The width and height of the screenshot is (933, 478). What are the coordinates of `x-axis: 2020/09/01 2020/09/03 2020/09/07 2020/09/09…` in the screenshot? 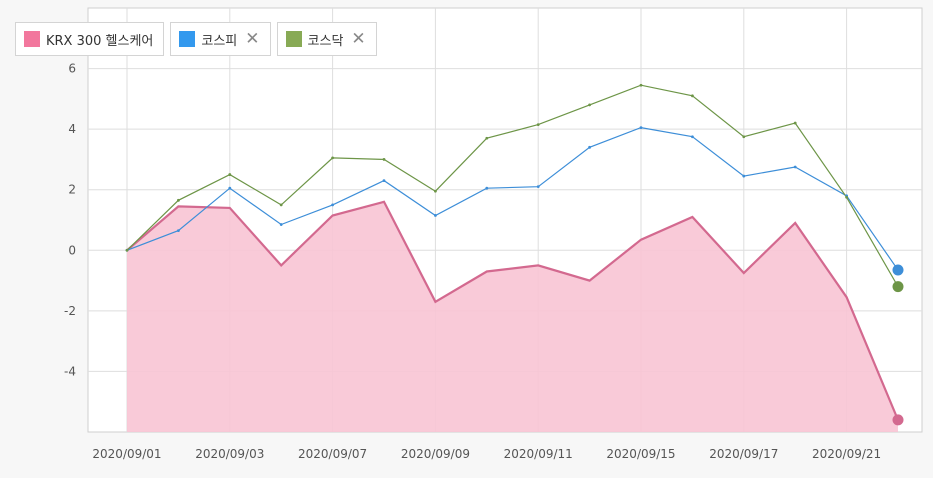 It's located at (486, 454).